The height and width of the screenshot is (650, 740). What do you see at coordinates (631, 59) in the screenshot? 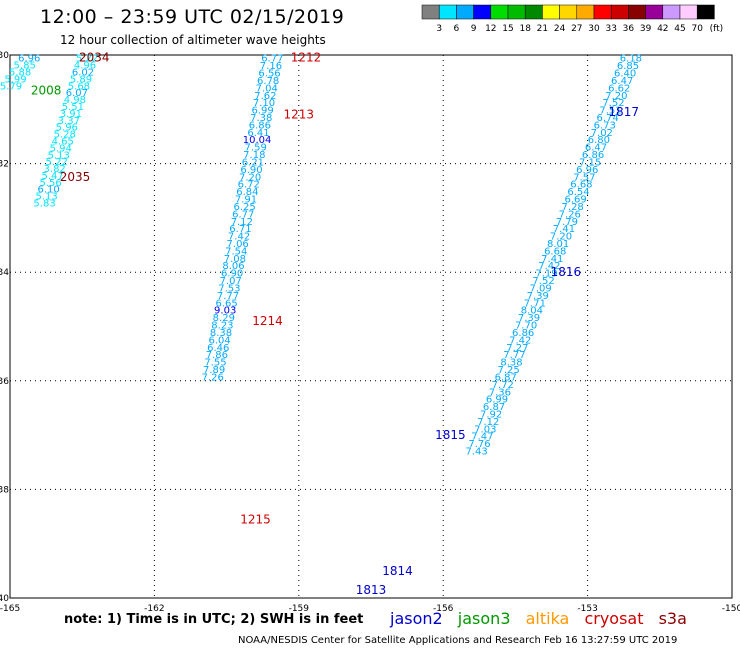
I see `swh-value: 6.18` at bounding box center [631, 59].